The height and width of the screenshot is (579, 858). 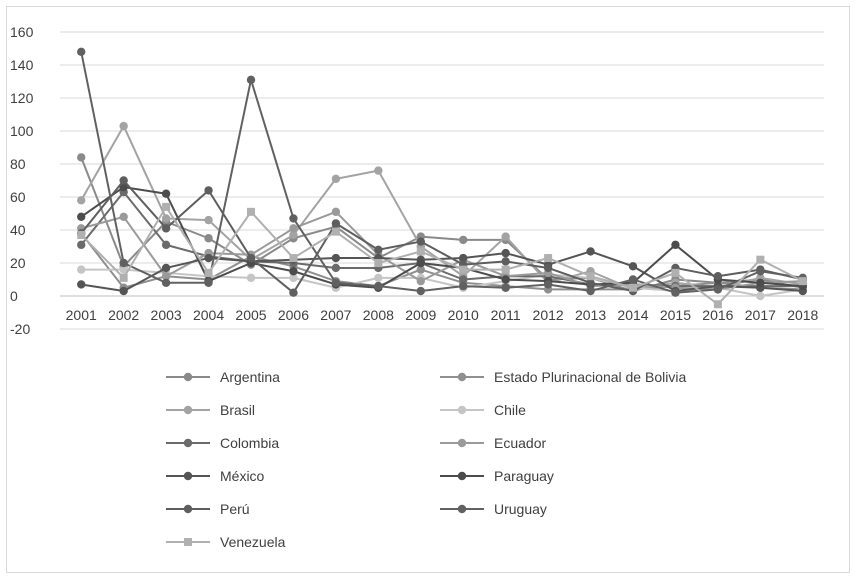 What do you see at coordinates (81, 315) in the screenshot?
I see `x-tick-label: 2001` at bounding box center [81, 315].